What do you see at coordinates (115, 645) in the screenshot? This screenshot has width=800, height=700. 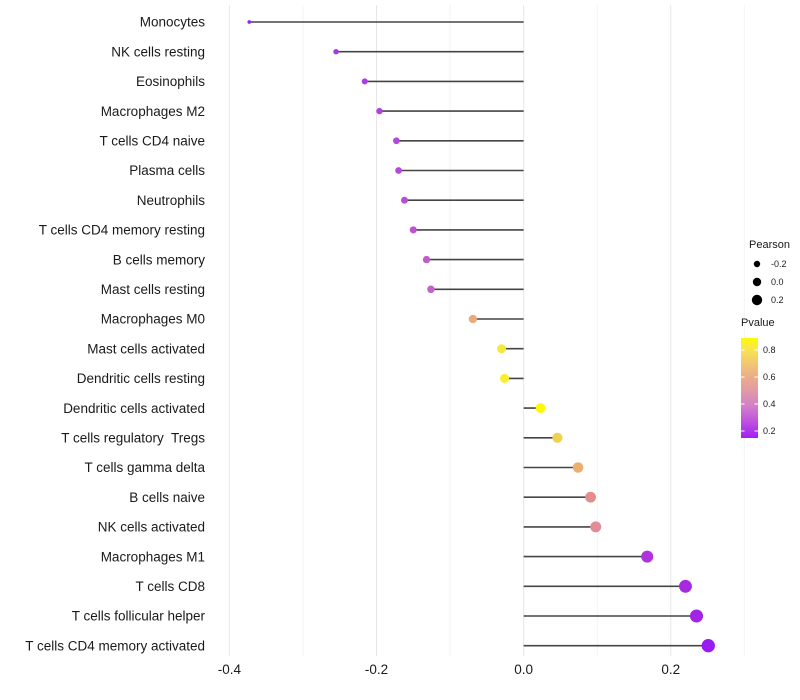 I see `y-axis-category-label: T cells CD4 memory activated` at bounding box center [115, 645].